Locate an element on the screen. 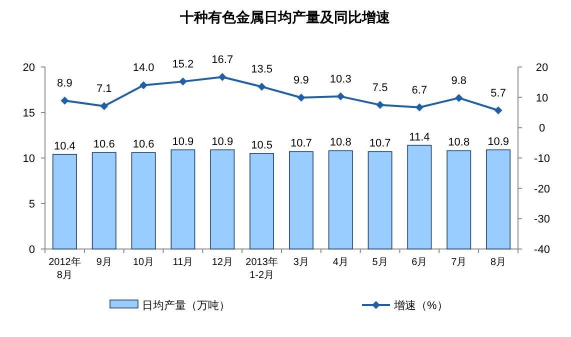 The width and height of the screenshot is (571, 337). y-tick-label: 5 is located at coordinates (31, 204).